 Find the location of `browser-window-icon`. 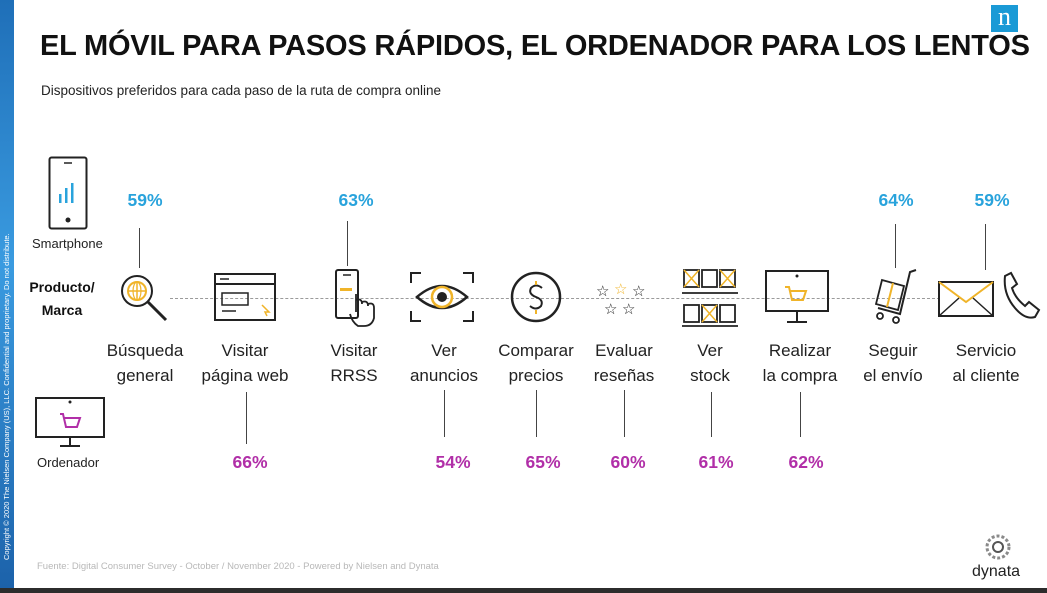

browser-window-icon is located at coordinates (245, 297).